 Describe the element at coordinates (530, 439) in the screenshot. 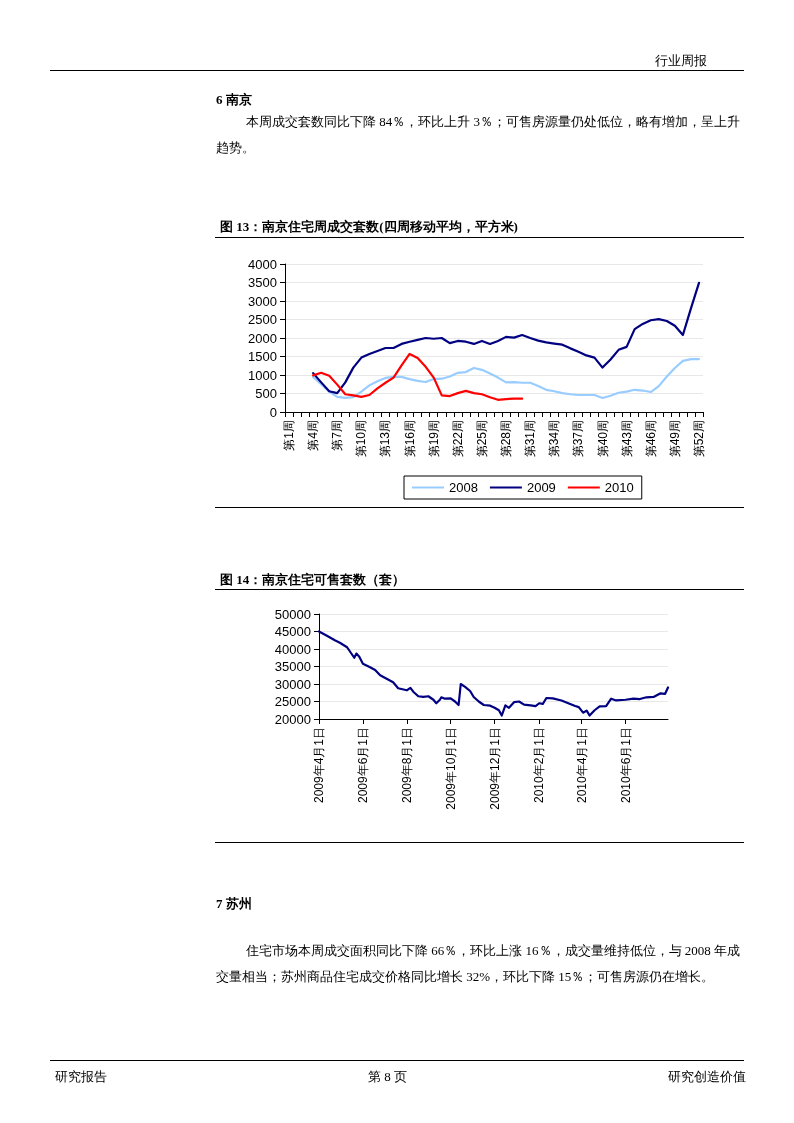

I see `x-tick-label: 第31周` at that location.